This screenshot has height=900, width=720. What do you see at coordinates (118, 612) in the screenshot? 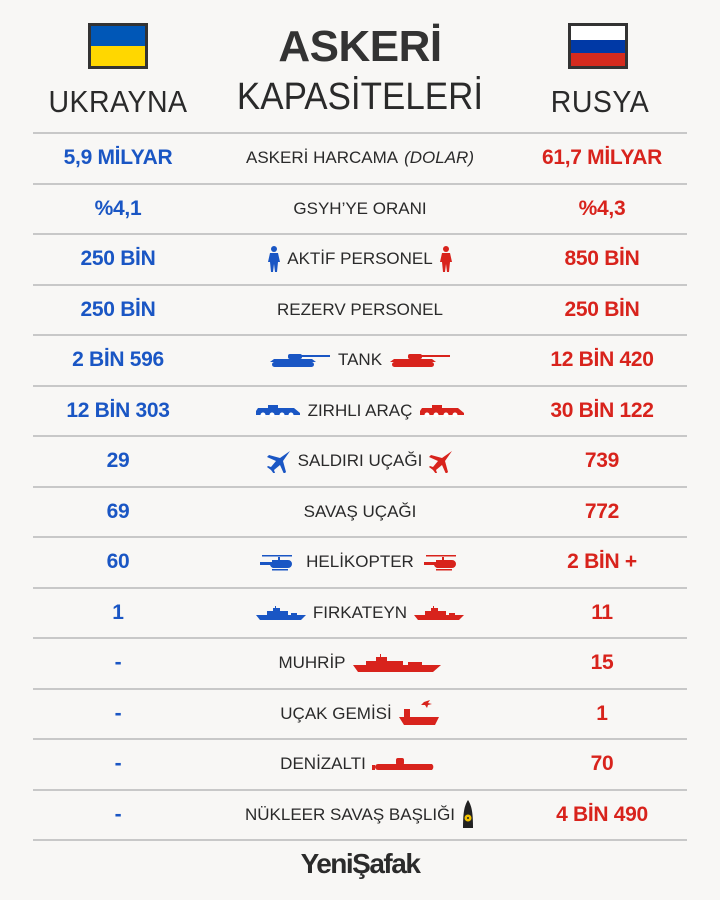
I see `ukraine-value: 1` at bounding box center [118, 612].